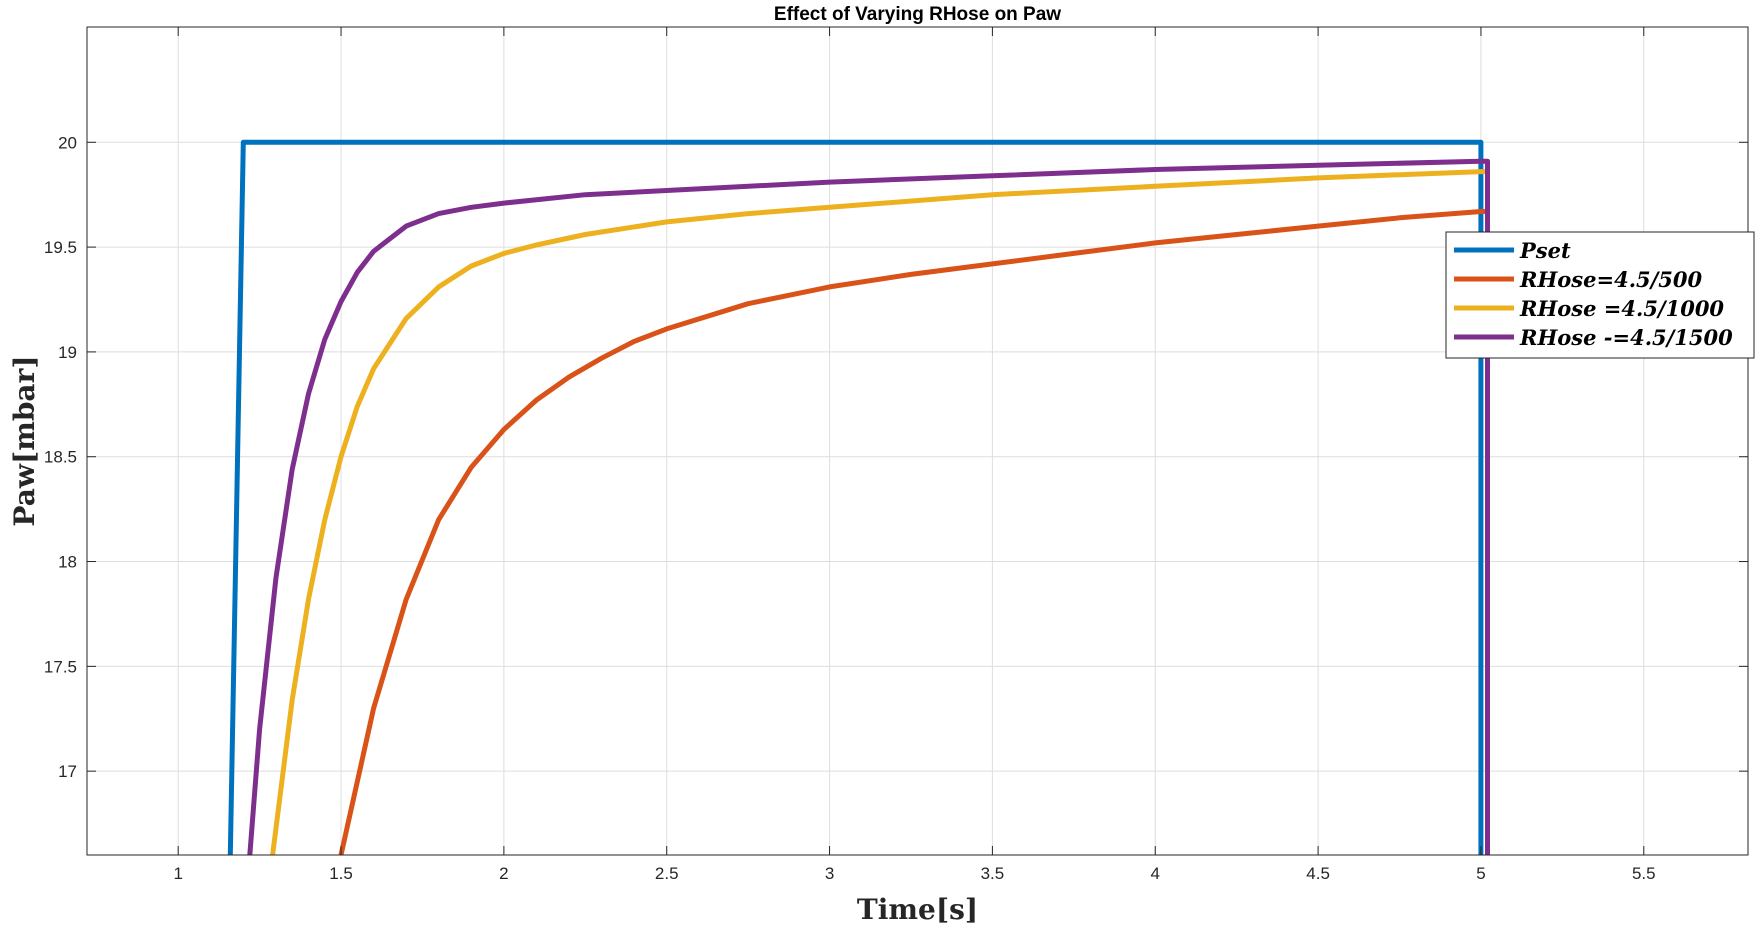 This screenshot has width=1757, height=927. What do you see at coordinates (67, 142) in the screenshot?
I see `y-tick-label: 20` at bounding box center [67, 142].